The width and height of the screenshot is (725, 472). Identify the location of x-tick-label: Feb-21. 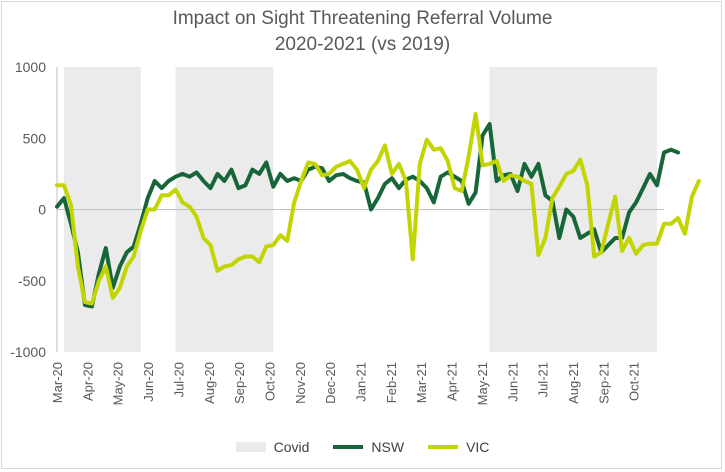
(391, 382).